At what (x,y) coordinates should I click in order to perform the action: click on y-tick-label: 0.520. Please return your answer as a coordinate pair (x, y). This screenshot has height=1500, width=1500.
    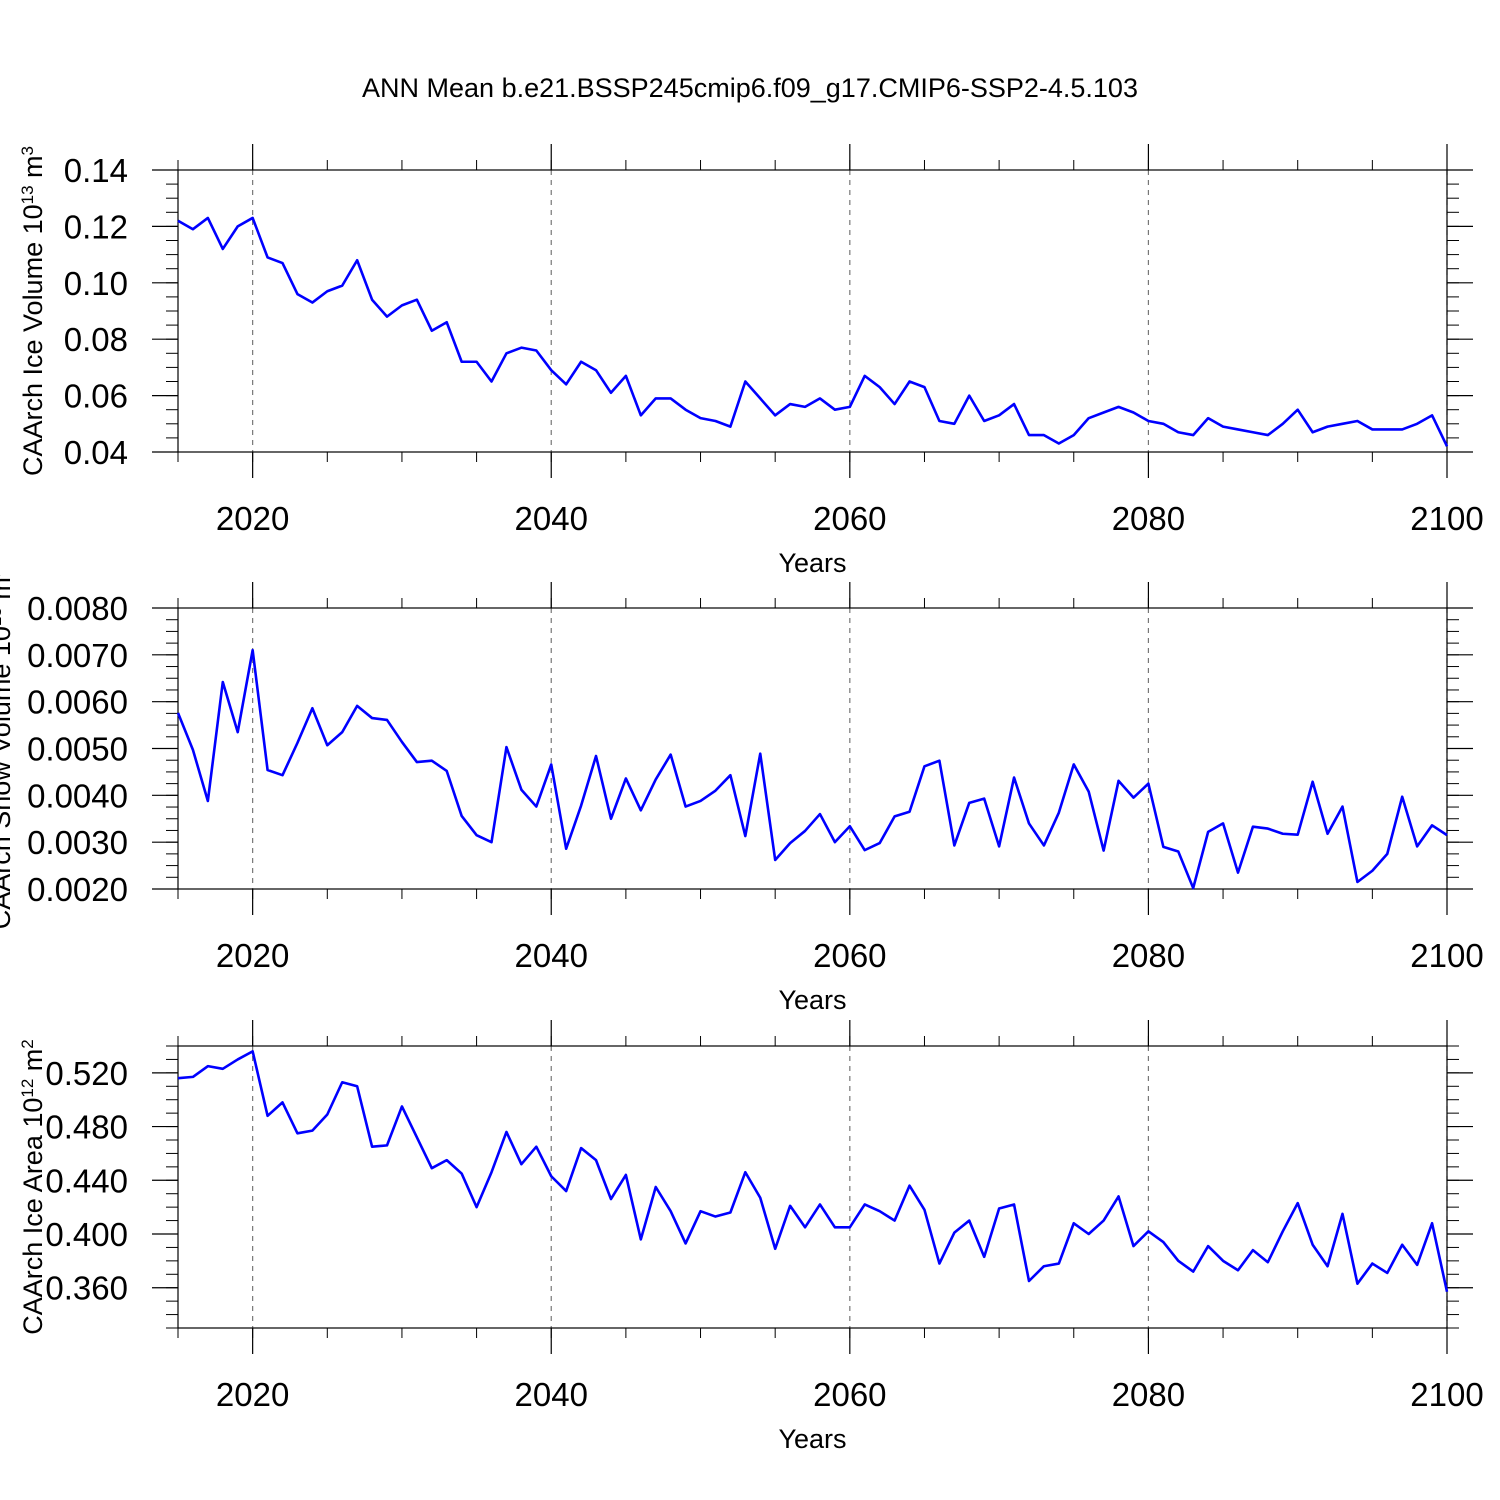
    Looking at the image, I should click on (86, 1073).